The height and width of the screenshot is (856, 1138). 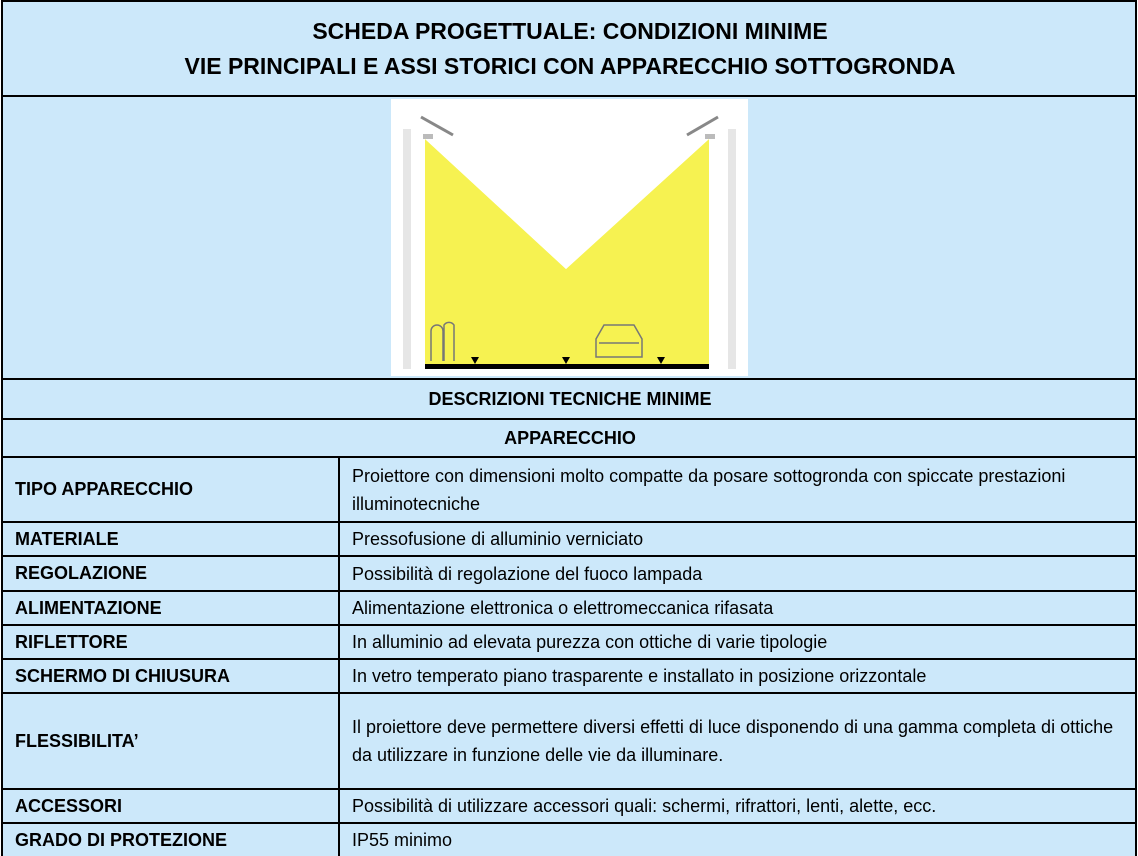 I want to click on illustration, so click(x=569, y=237).